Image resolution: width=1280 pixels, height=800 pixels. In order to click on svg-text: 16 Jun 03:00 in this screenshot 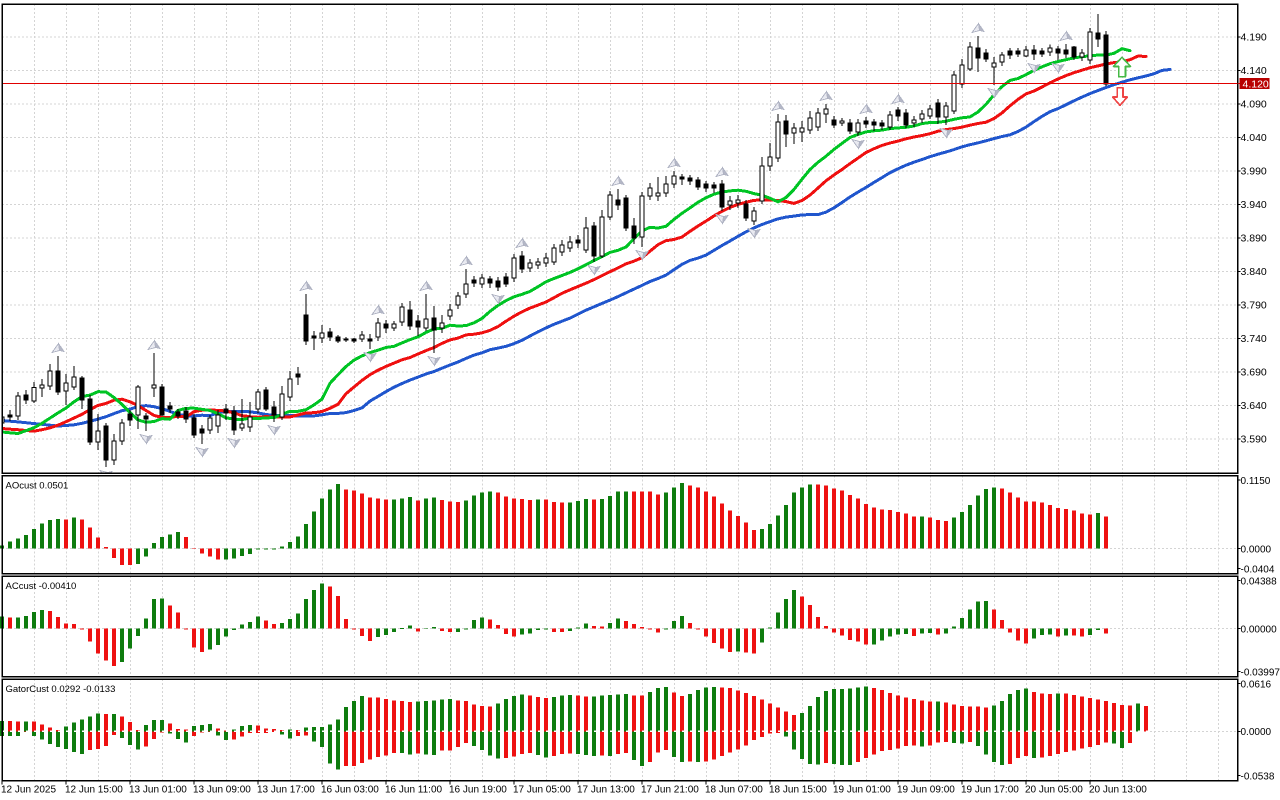, I will do `click(350, 789)`.